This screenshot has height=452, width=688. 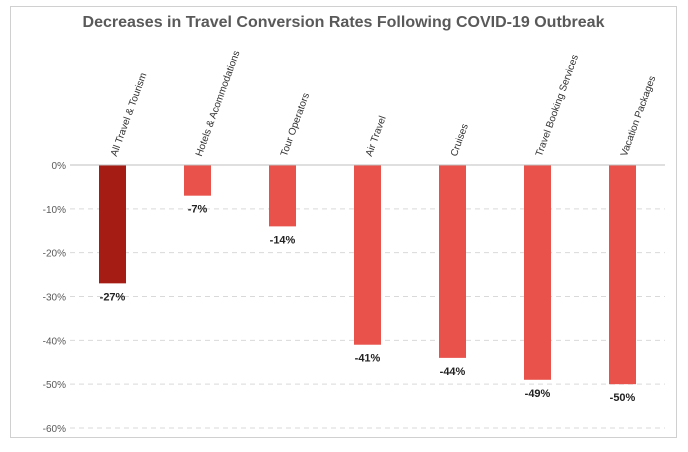 I want to click on data-label: -27%, so click(x=113, y=297).